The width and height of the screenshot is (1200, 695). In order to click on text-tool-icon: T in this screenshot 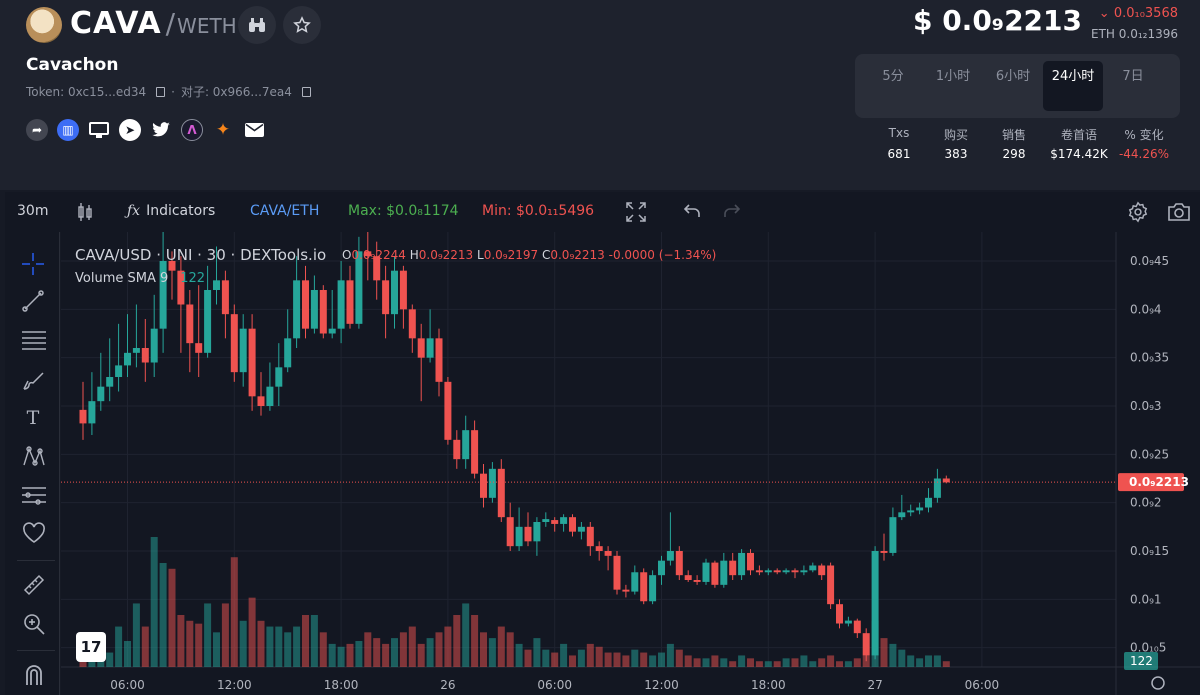, I will do `click(33, 418)`.